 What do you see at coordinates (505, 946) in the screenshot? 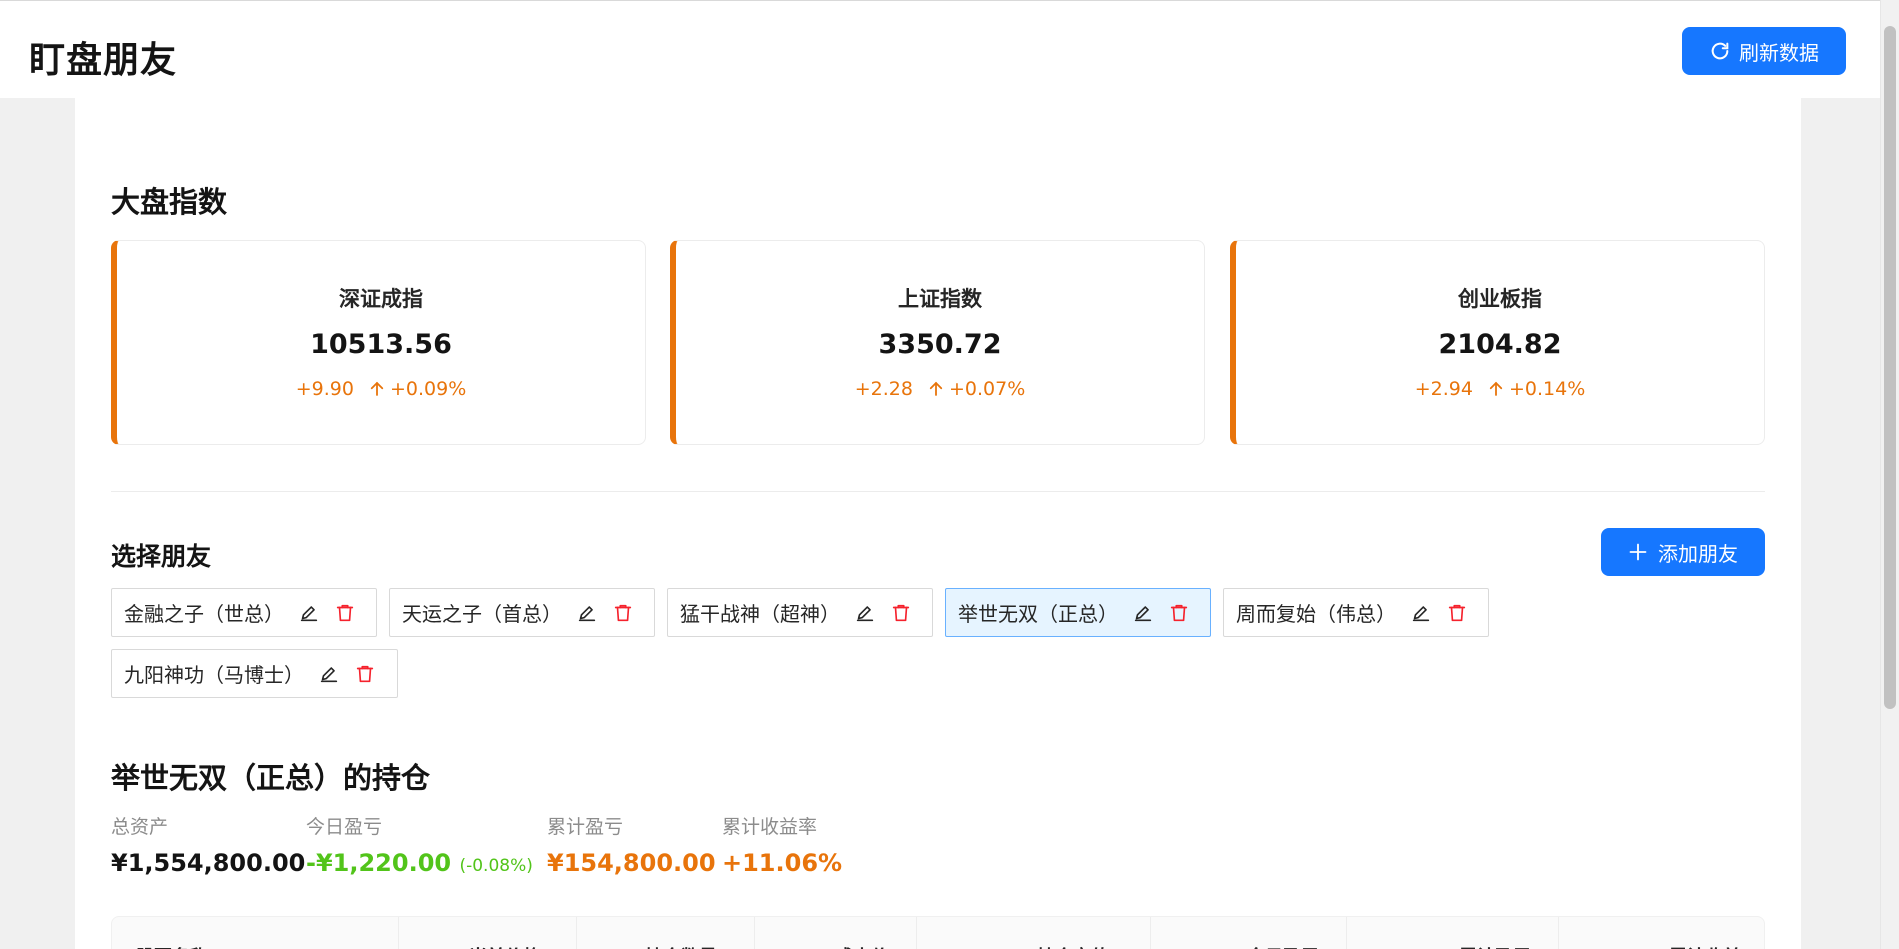
I see `table-header-label: 当前价格` at bounding box center [505, 946].